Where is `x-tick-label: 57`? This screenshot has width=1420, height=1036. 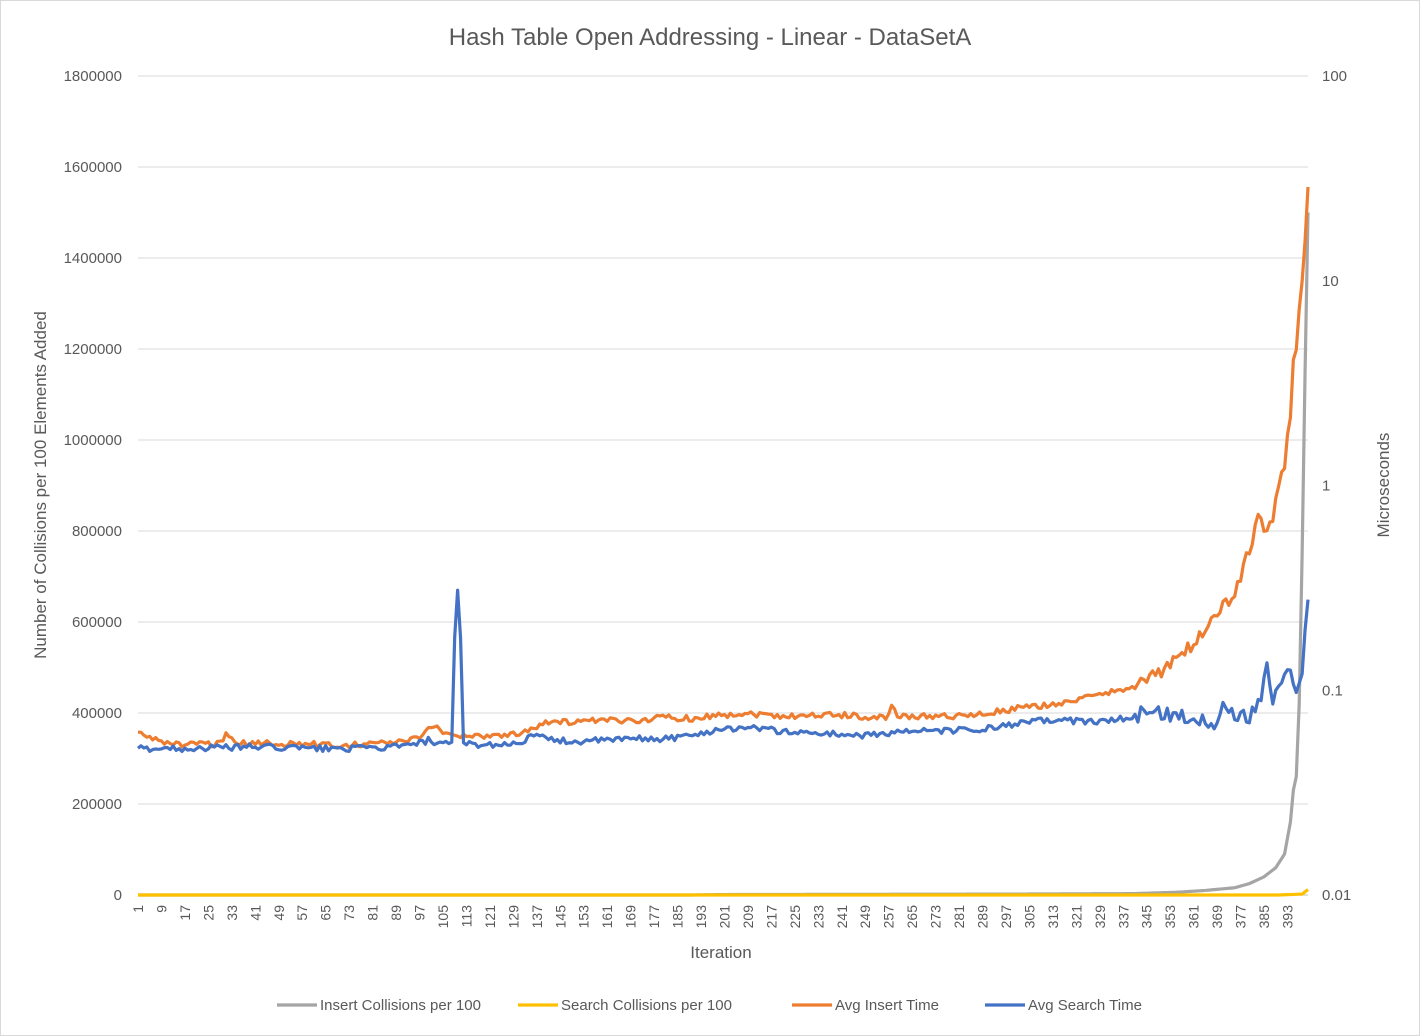 x-tick-label: 57 is located at coordinates (302, 913).